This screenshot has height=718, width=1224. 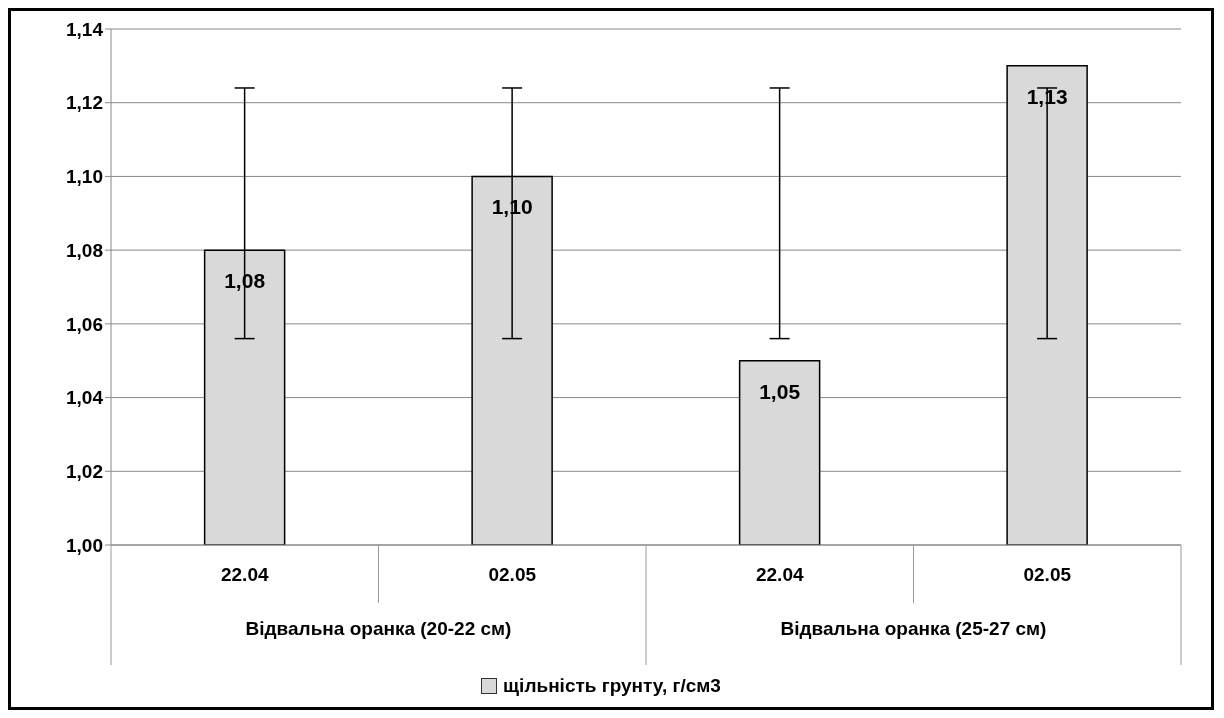 I want to click on text: Відвальна оранка (25-27 см), so click(x=913, y=628).